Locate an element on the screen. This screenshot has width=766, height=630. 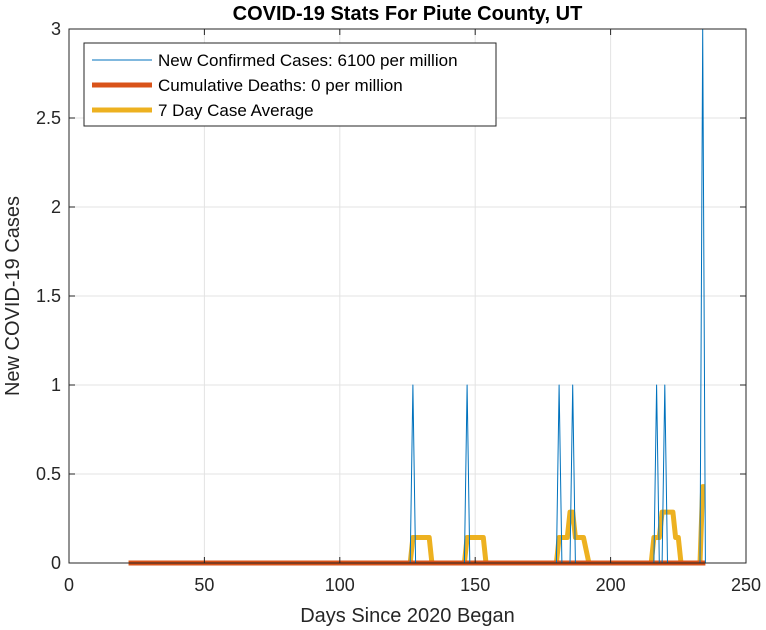
legend-label-1: Cumulative Deaths: 0 per million is located at coordinates (280, 85).